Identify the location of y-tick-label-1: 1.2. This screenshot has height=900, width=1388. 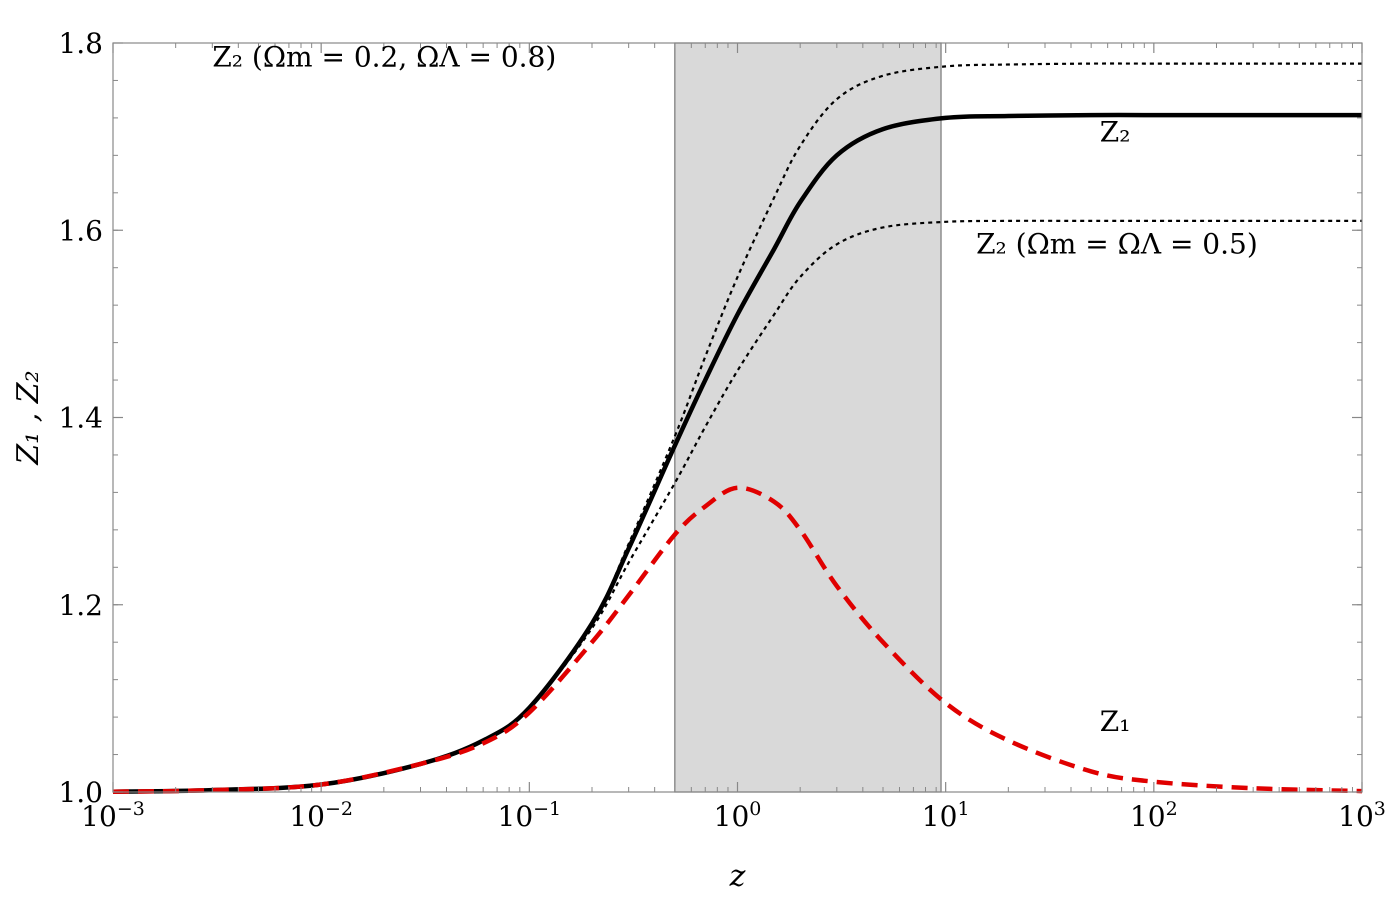
(80, 605).